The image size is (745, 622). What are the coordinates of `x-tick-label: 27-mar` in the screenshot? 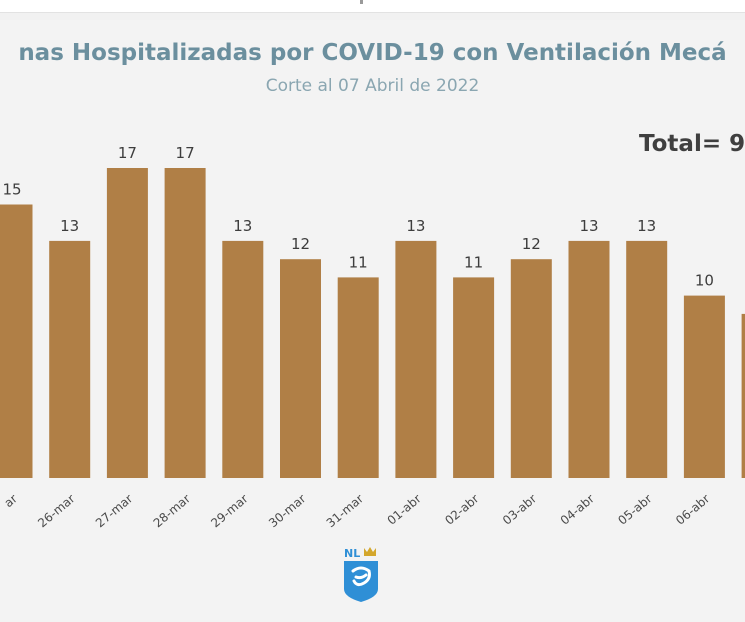 It's located at (114, 511).